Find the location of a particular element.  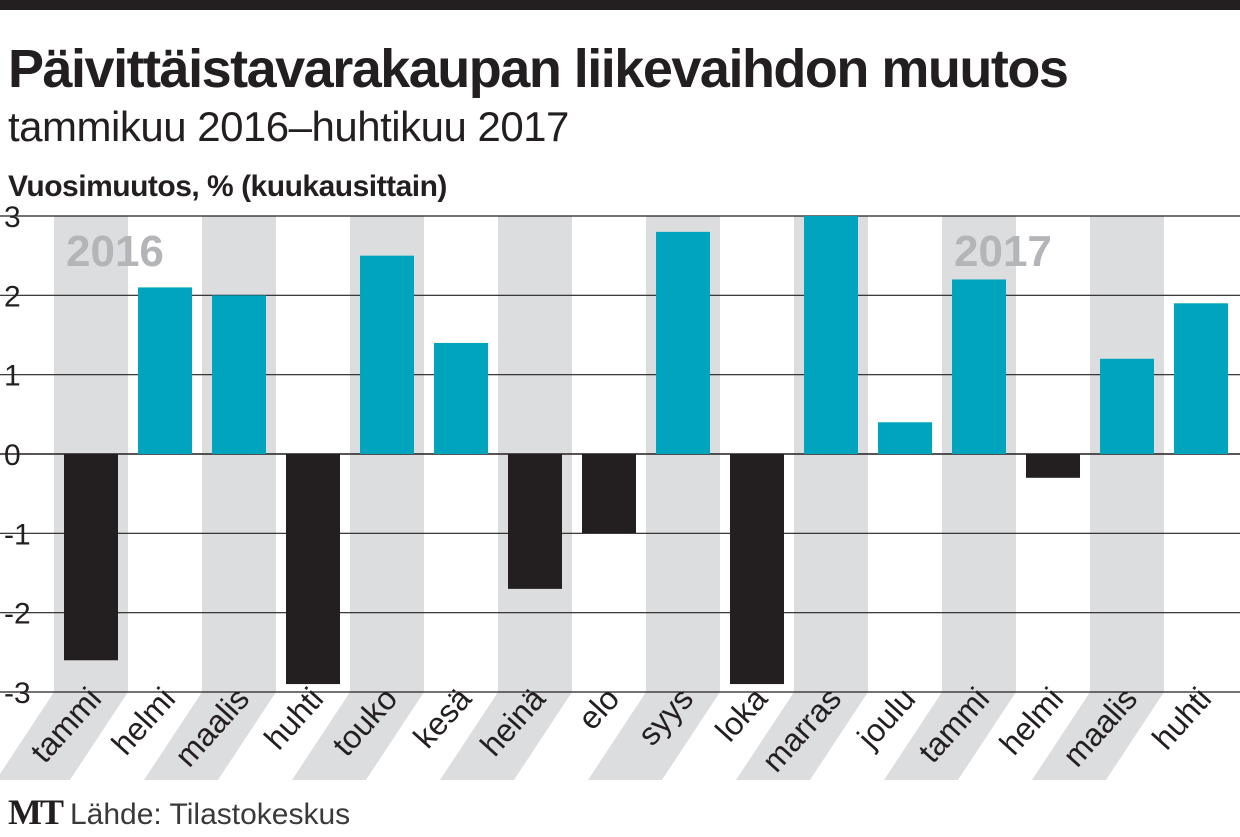

y-tick-label: -1 is located at coordinates (17, 534).